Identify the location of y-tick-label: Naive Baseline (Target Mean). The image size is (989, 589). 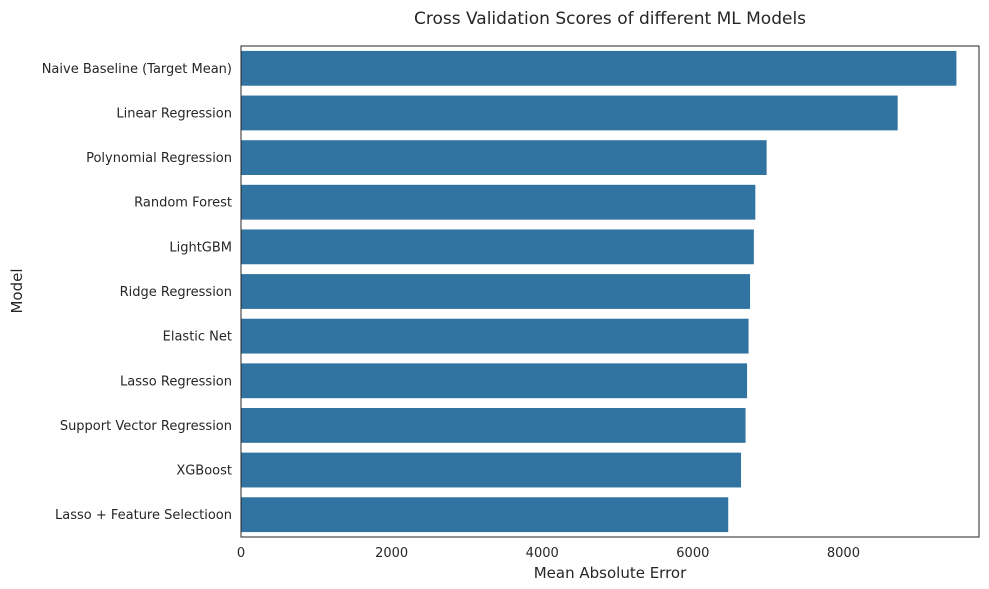
(137, 69).